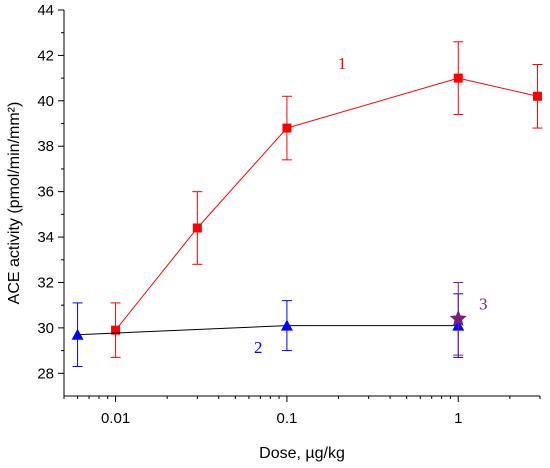 This screenshot has height=468, width=550. Describe the element at coordinates (45, 101) in the screenshot. I see `y-tick-label-40: 40` at that location.